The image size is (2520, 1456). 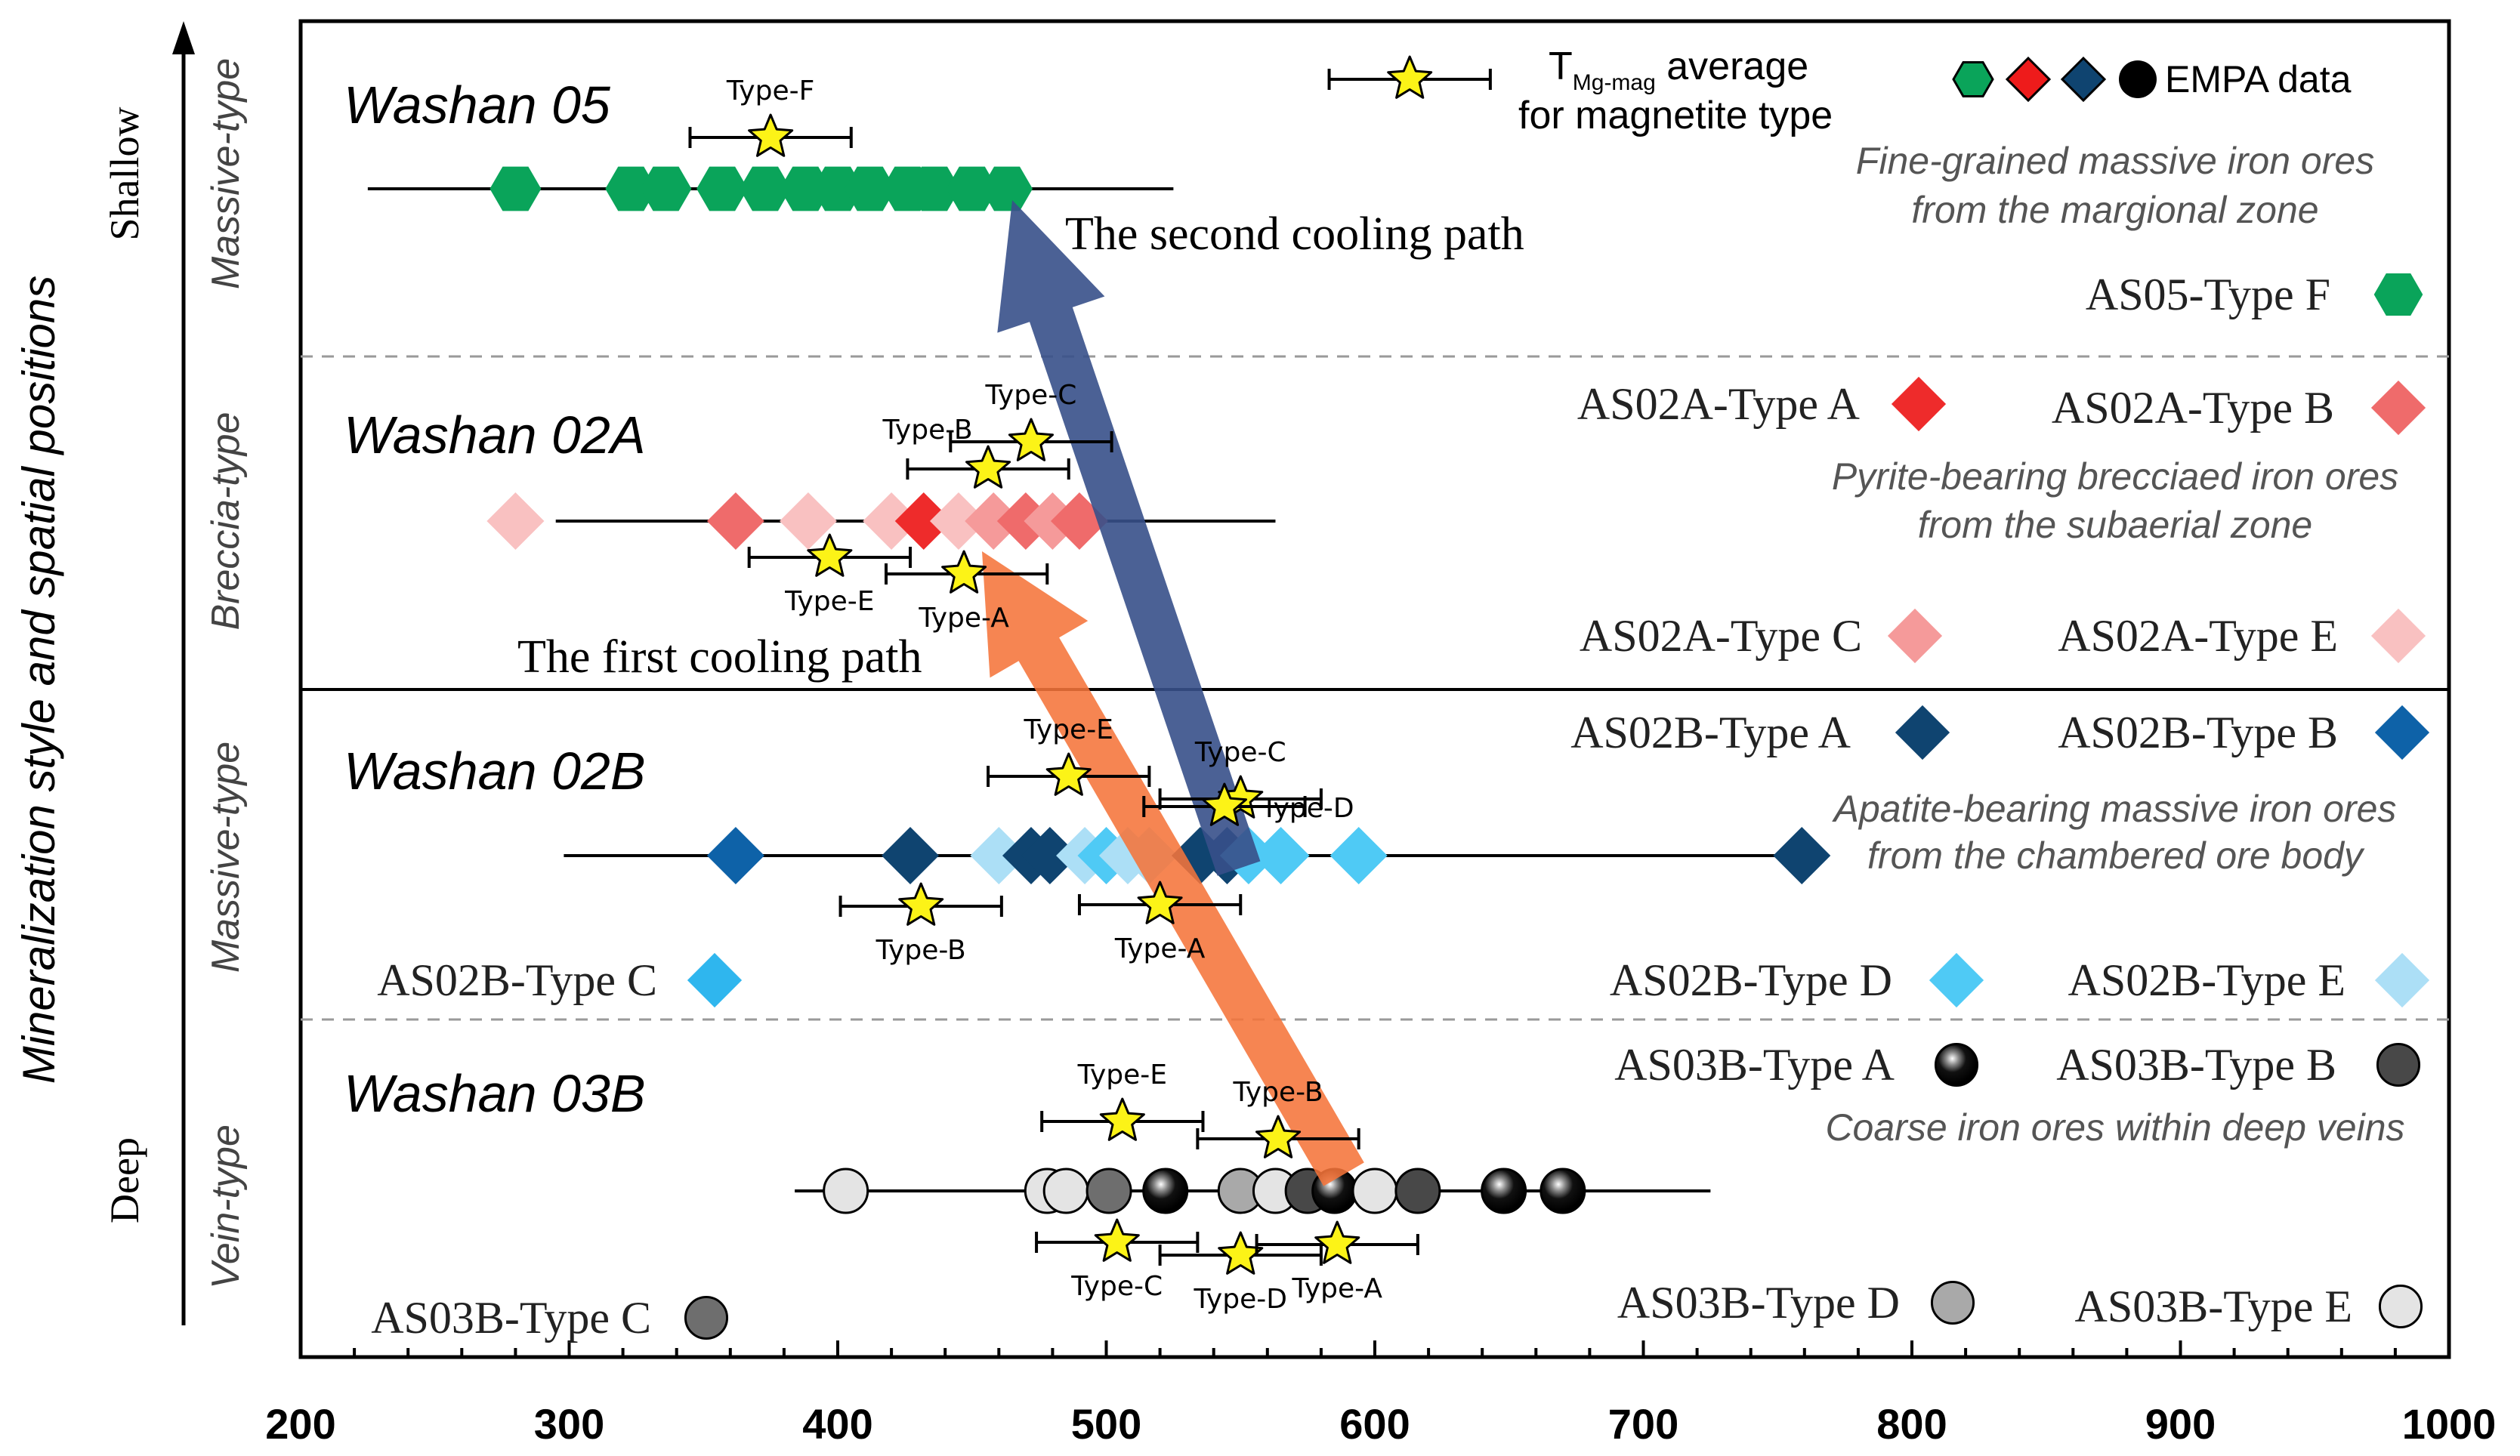 I want to click on x-tick-label: 200, so click(x=300, y=1424).